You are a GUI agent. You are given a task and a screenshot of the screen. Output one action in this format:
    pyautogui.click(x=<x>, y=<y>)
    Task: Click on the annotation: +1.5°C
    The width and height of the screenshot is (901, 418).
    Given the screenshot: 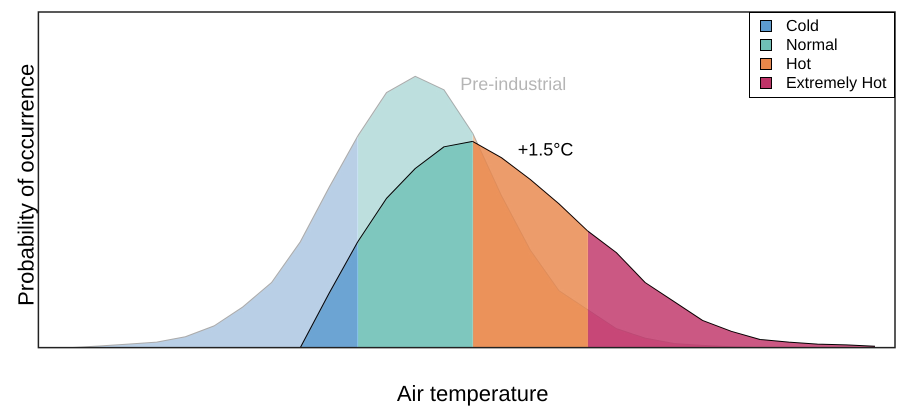 What is the action you would take?
    pyautogui.click(x=546, y=149)
    